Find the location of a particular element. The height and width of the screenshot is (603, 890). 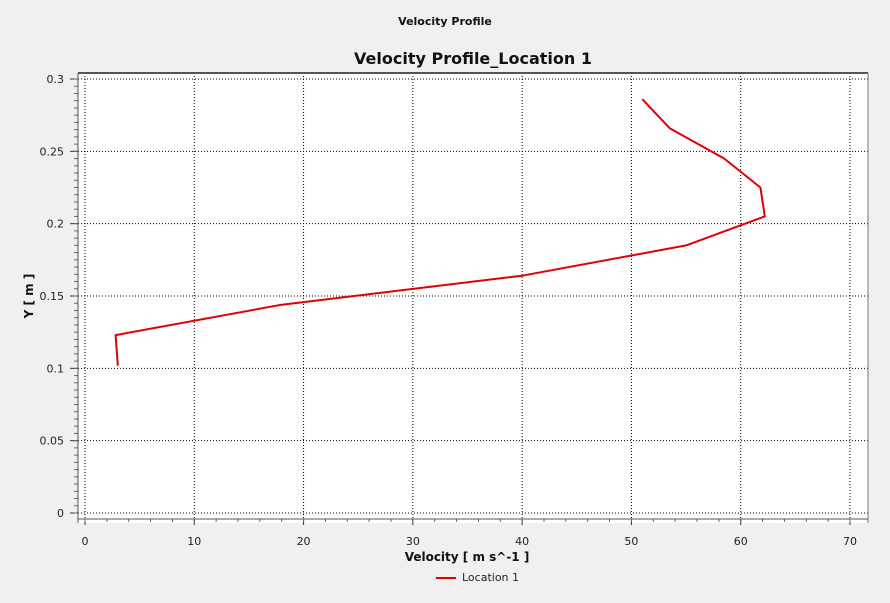

y-tick-label: 0.1 is located at coordinates (56, 368).